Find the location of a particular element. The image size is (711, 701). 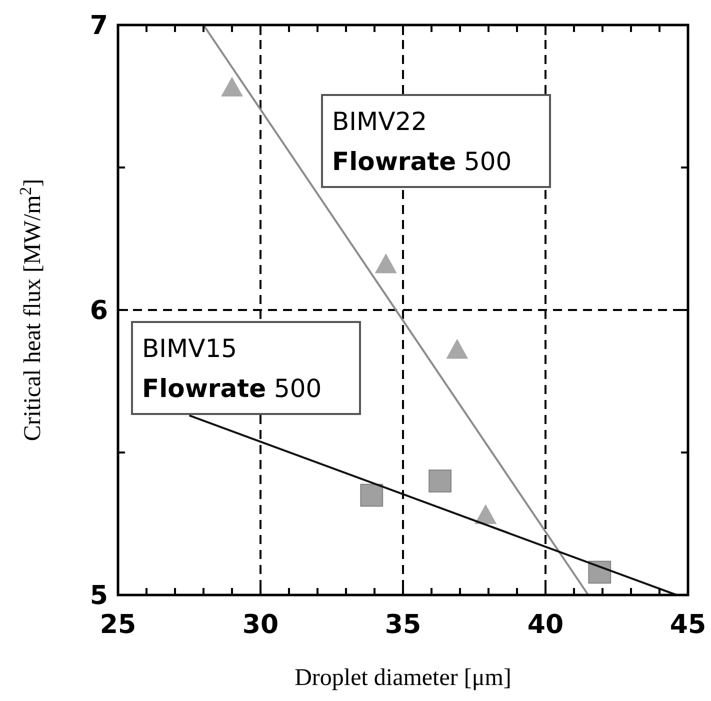

x-tick-label: 40 is located at coordinates (545, 625).